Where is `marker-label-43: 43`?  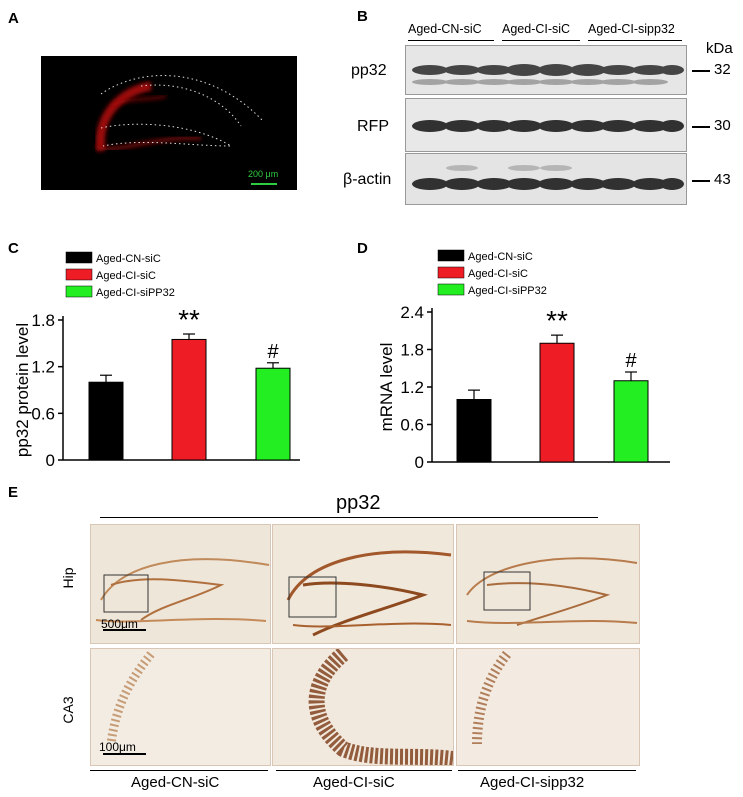
marker-label-43: 43 is located at coordinates (722, 179).